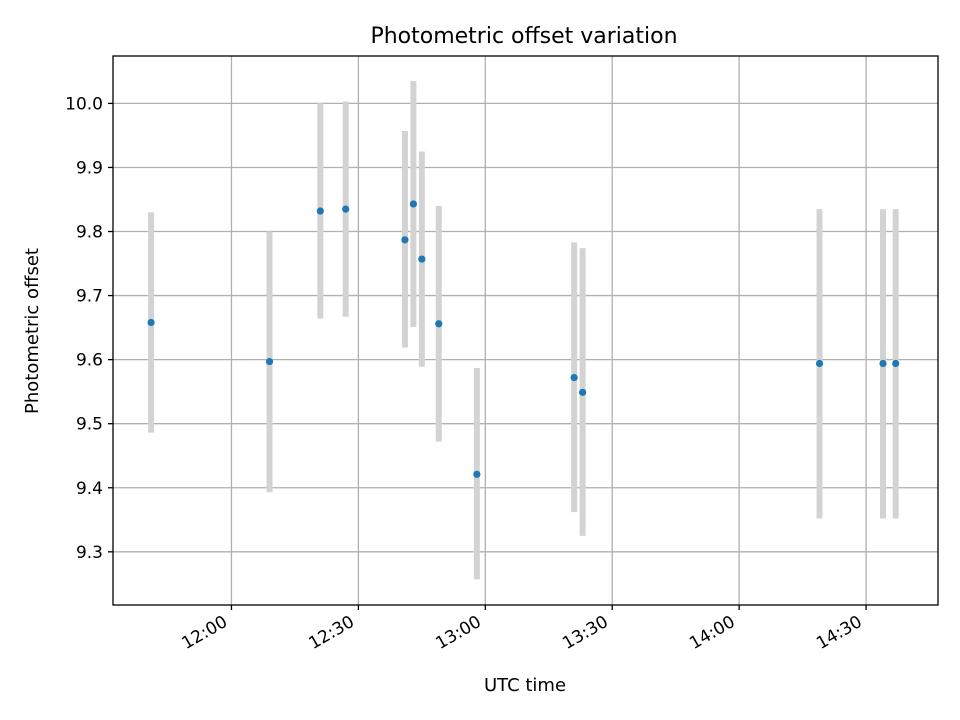 This screenshot has width=960, height=720. I want to click on y-tick-label: 9.5, so click(89, 425).